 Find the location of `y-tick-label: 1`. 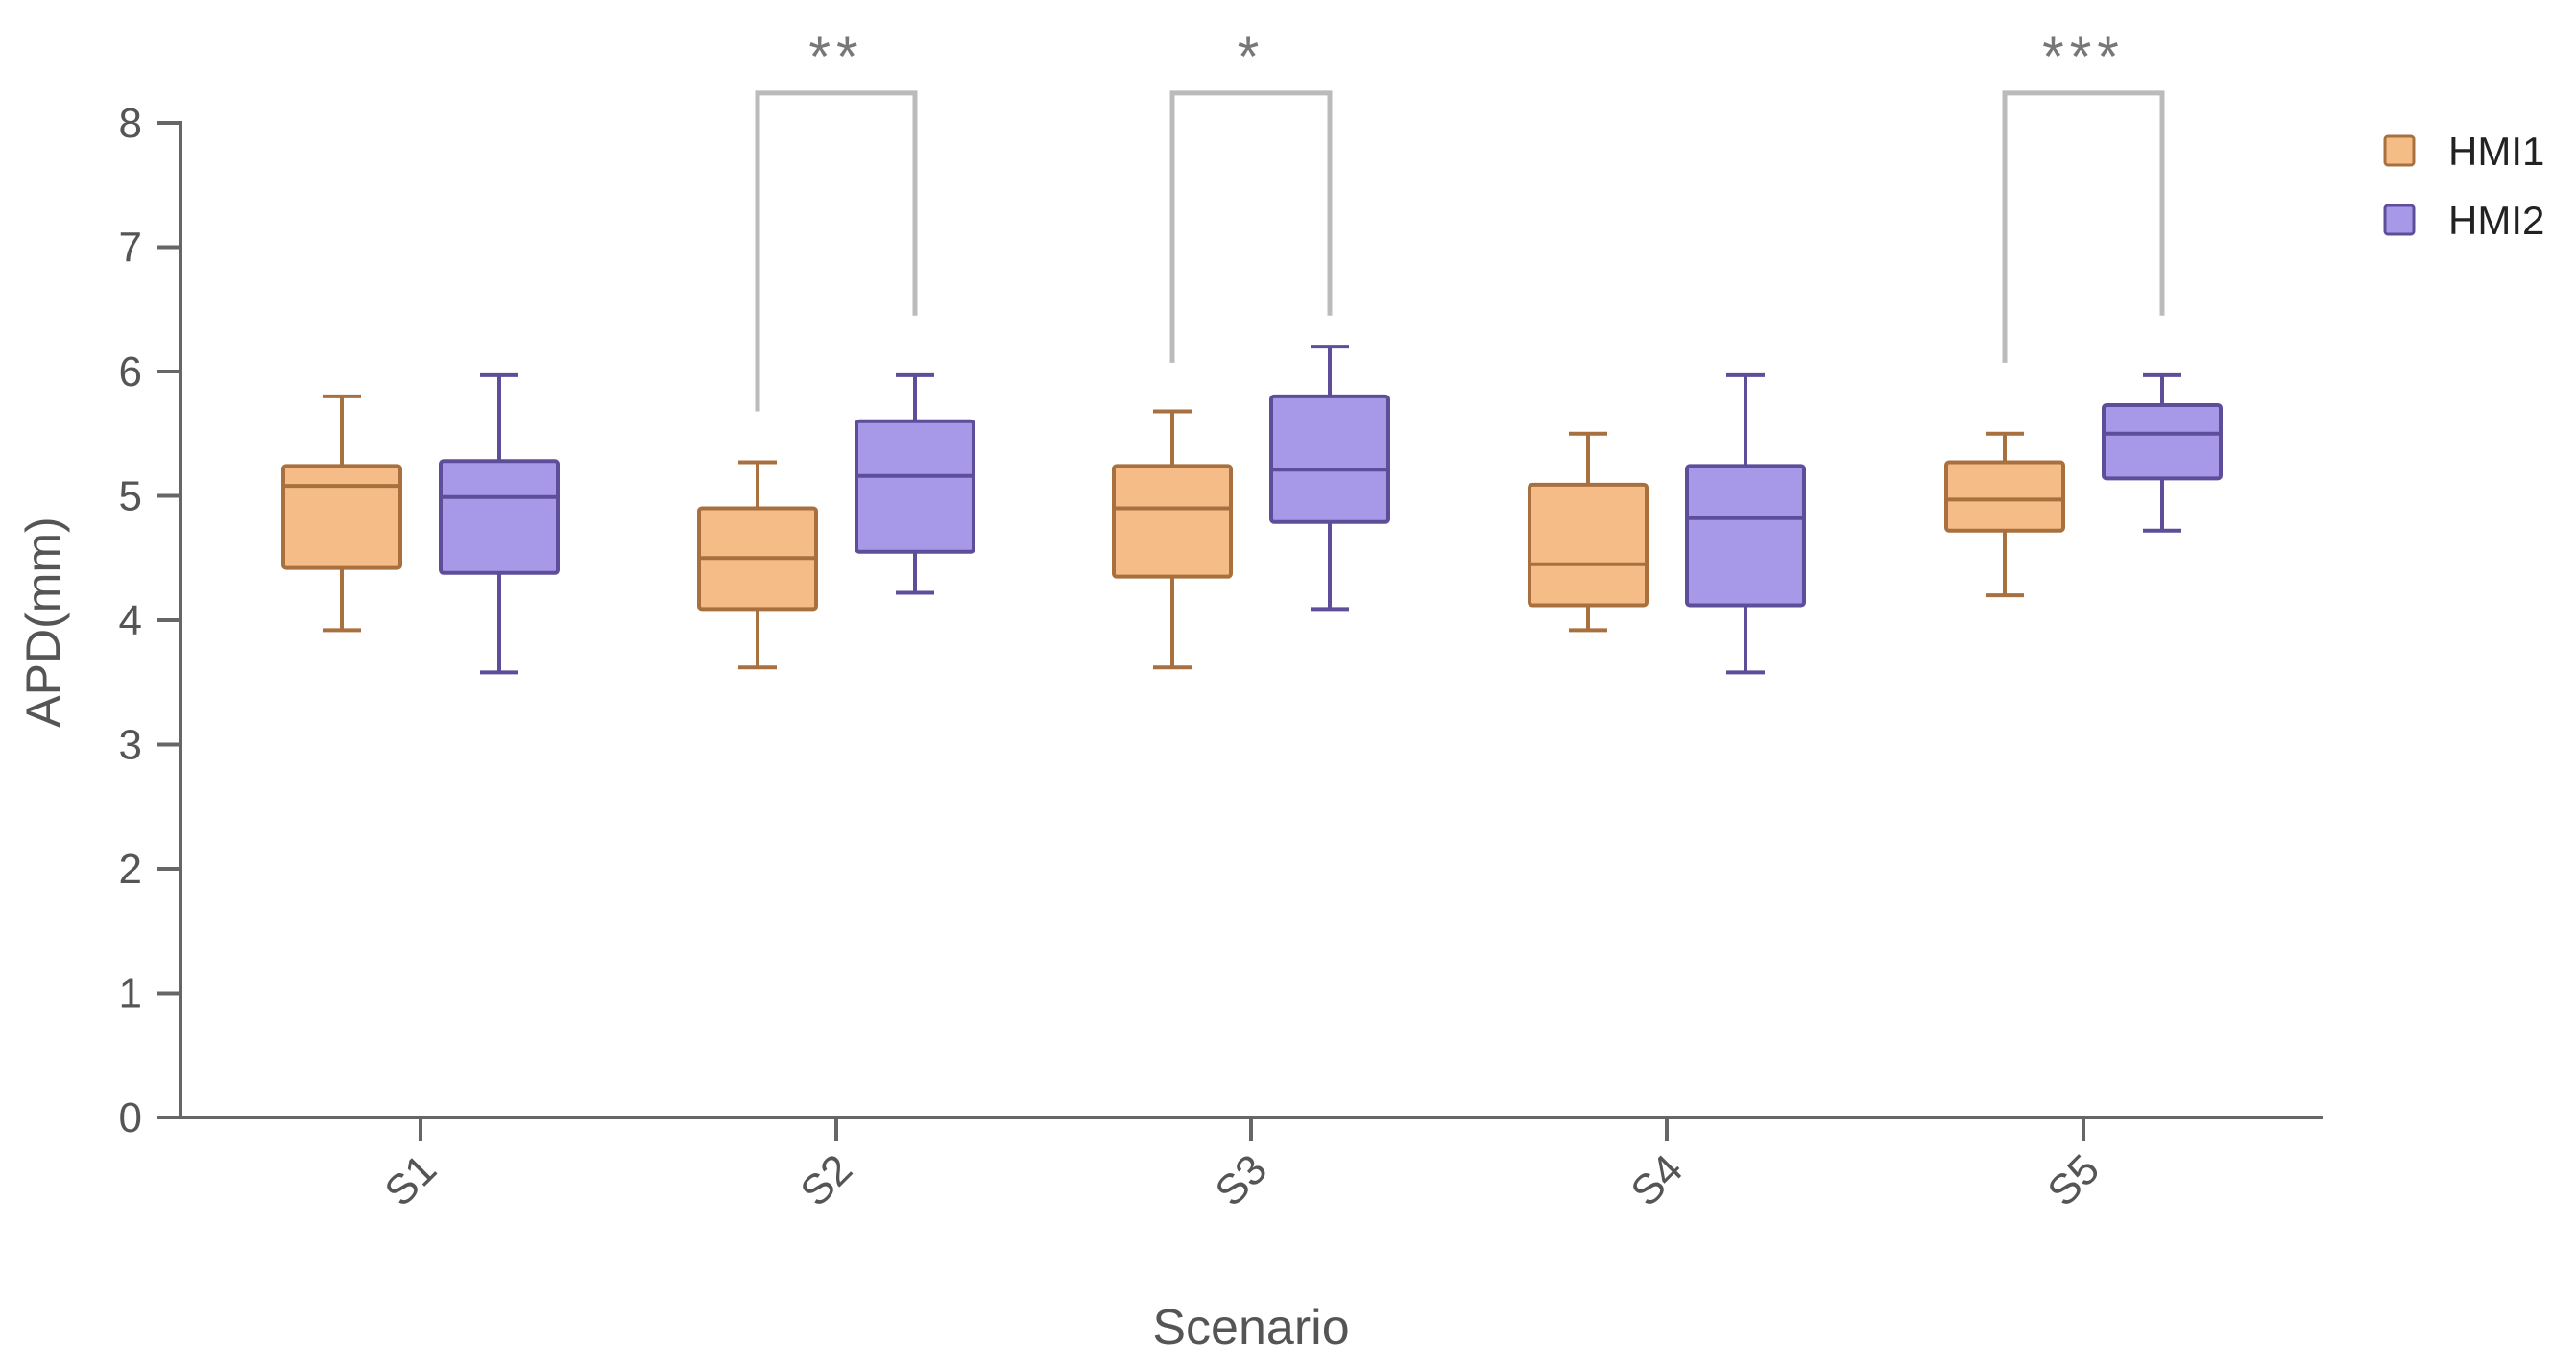

y-tick-label: 1 is located at coordinates (130, 995).